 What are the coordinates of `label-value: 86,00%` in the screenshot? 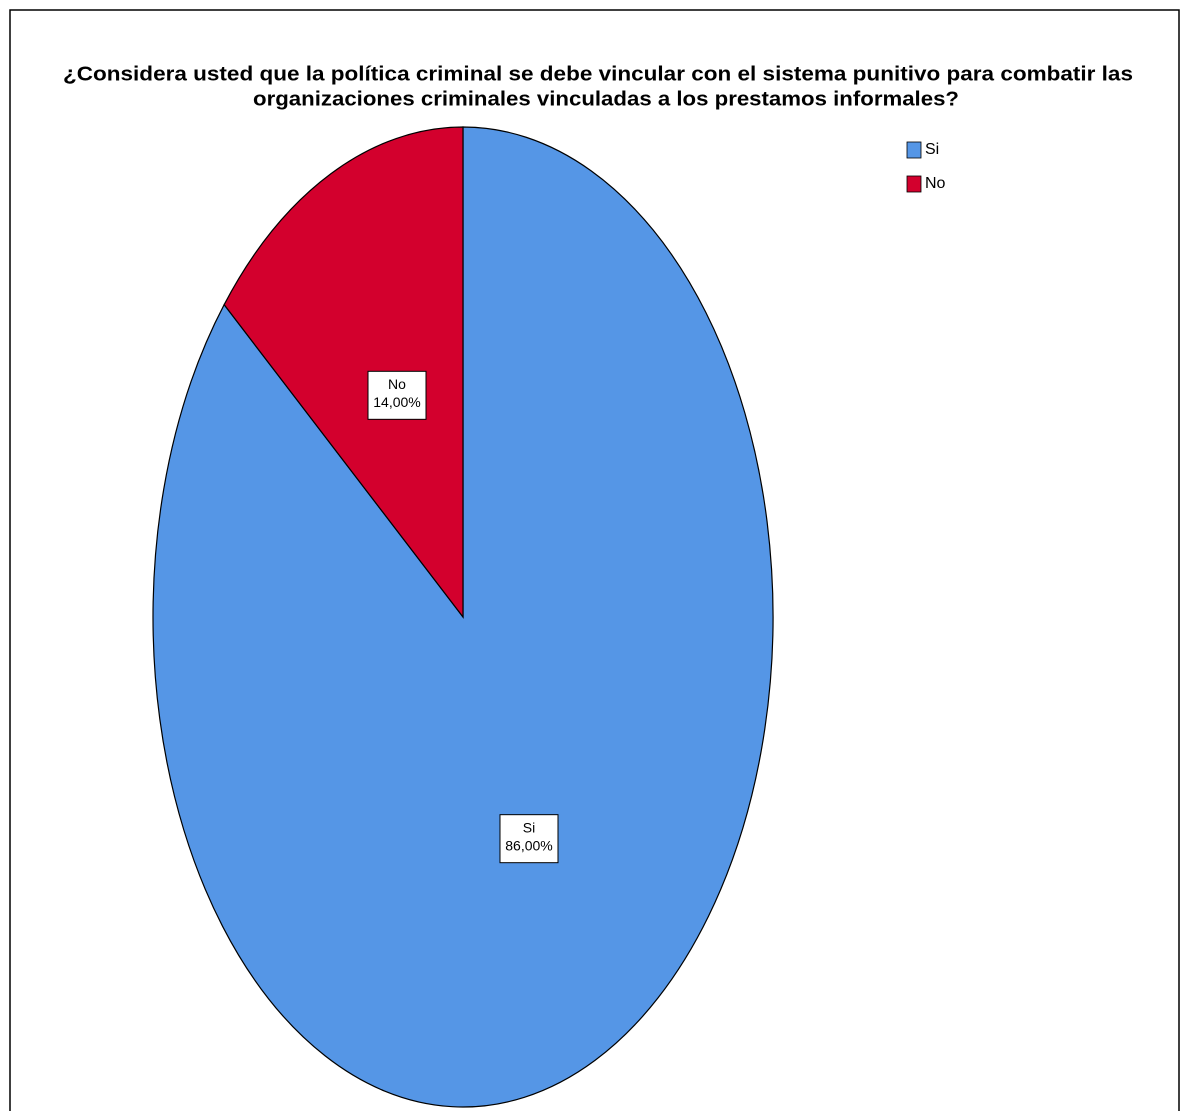 It's located at (528, 845).